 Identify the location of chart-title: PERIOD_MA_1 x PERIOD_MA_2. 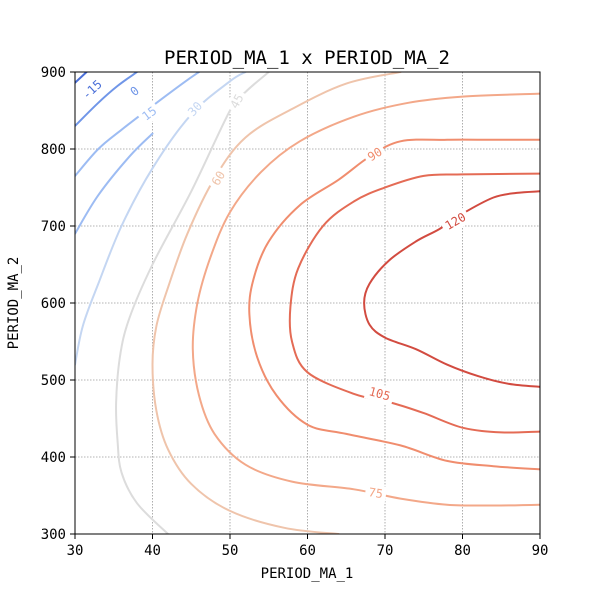
(307, 58).